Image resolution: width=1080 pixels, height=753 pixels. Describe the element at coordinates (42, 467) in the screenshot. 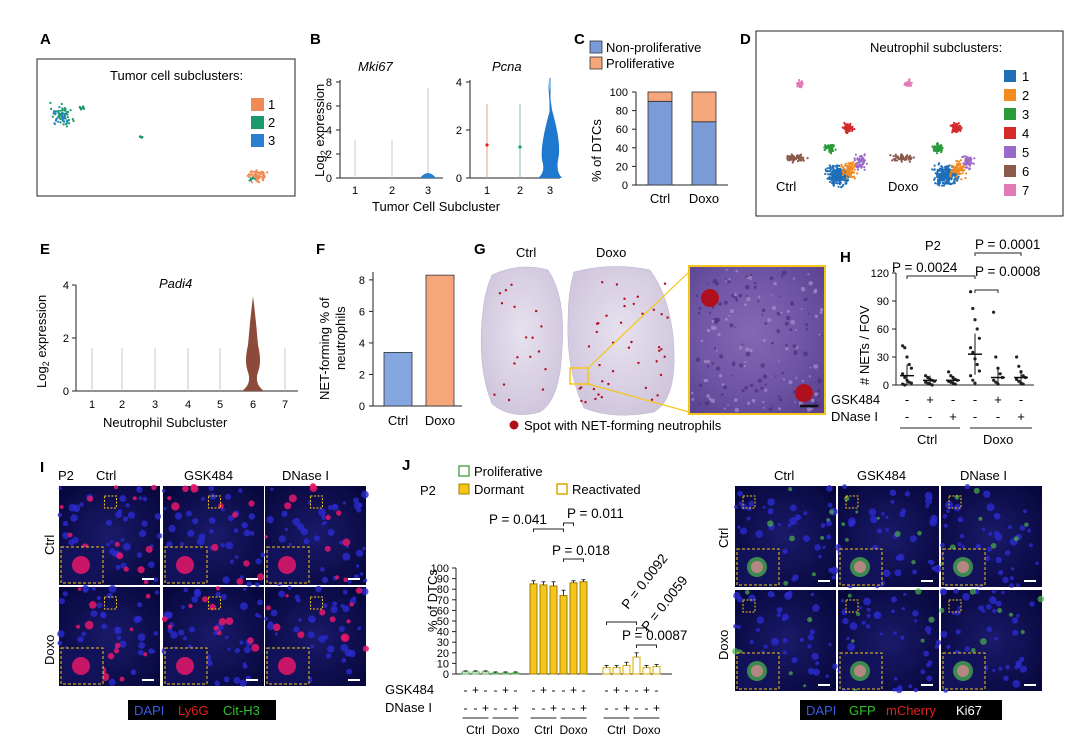

I see `panel-letter: I` at that location.